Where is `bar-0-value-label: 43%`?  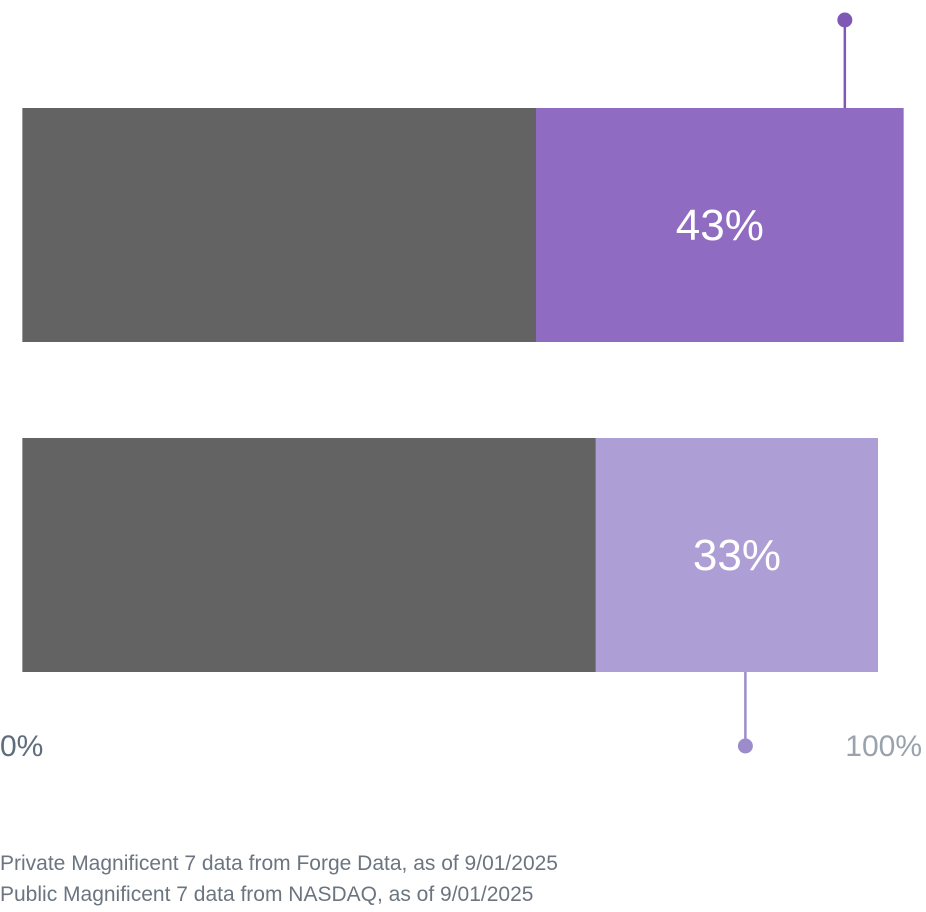
bar-0-value-label: 43% is located at coordinates (720, 225).